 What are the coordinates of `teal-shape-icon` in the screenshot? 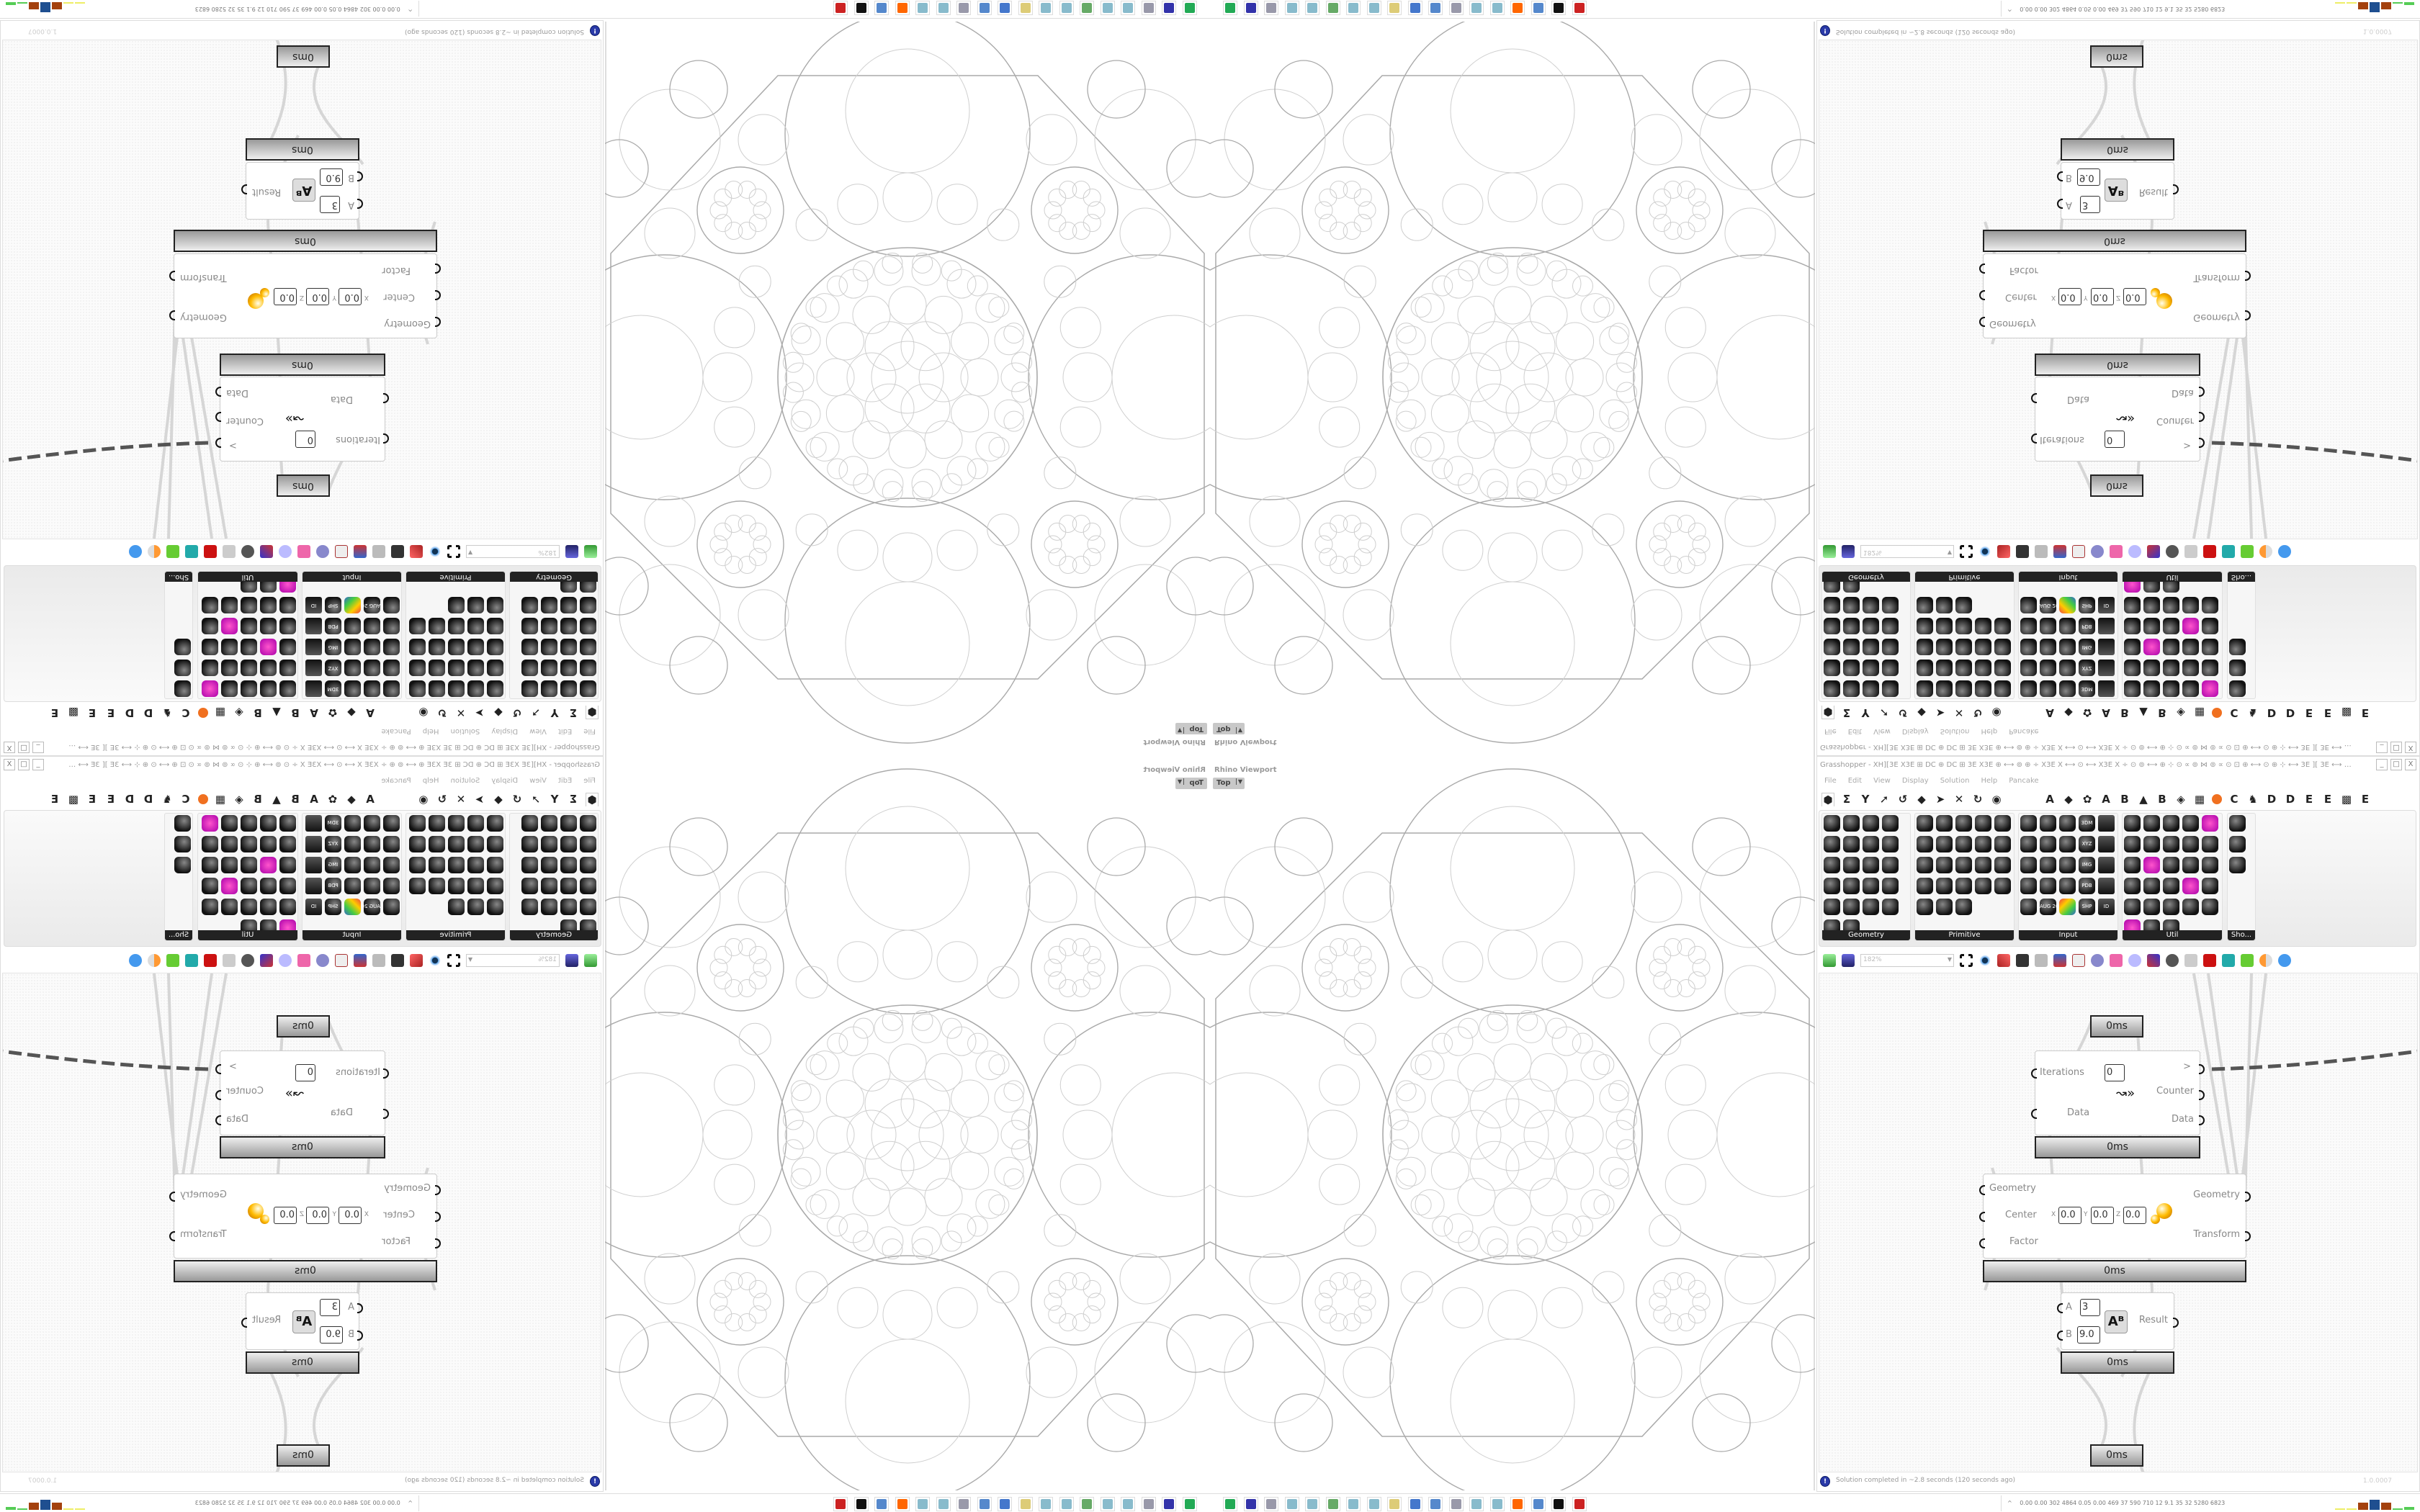 It's located at (2228, 960).